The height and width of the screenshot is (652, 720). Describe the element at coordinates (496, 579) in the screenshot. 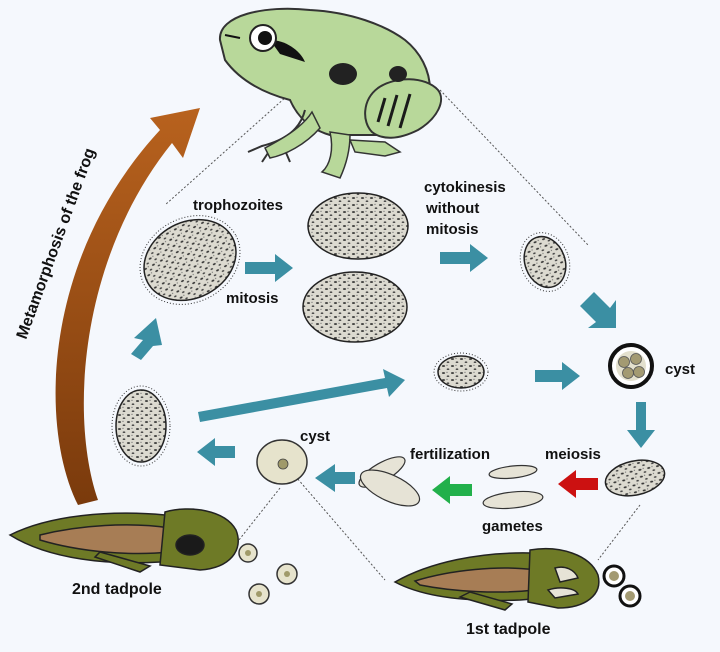

I see `tadpole-1st` at that location.